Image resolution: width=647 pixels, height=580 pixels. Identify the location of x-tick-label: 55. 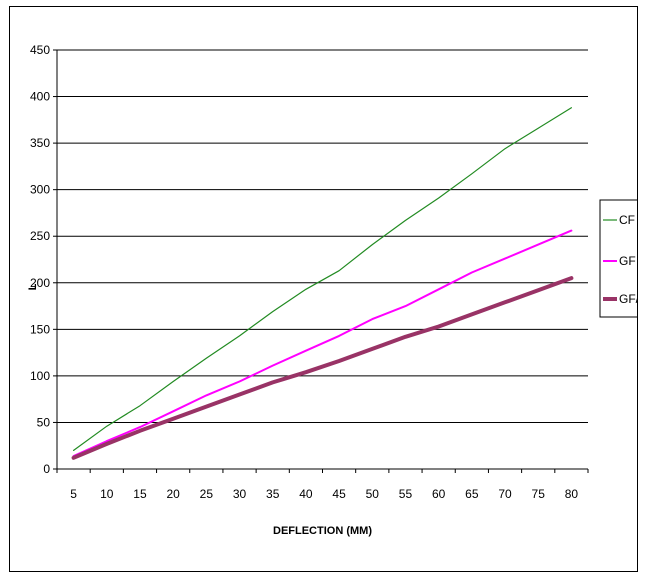
(406, 494).